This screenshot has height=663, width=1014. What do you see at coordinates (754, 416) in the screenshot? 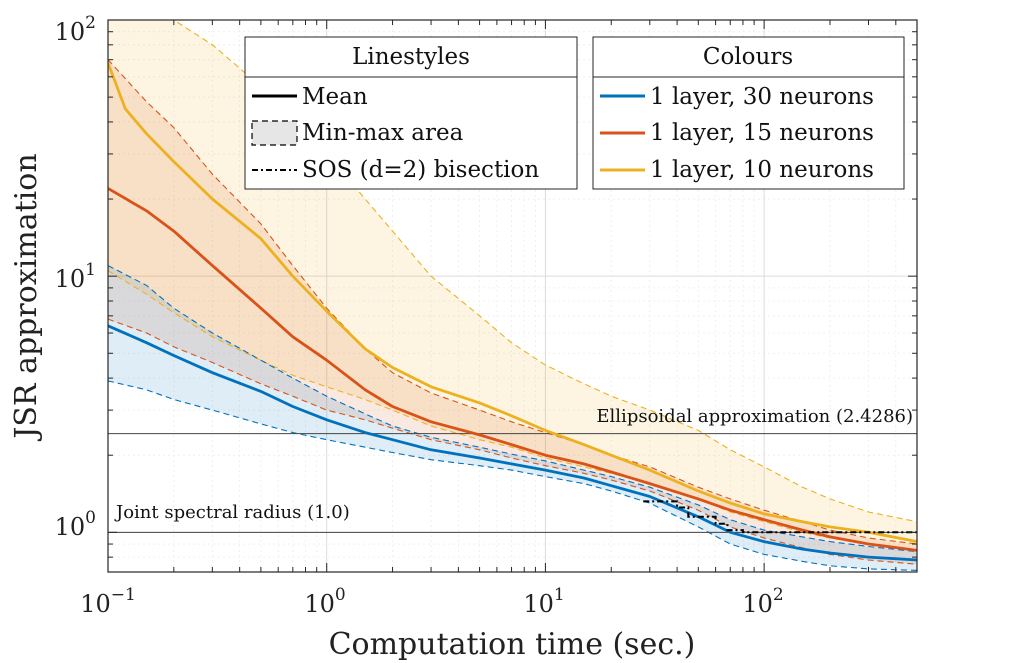
I see `ellipsoidal-label: Ellipsoidal approximation (2.4286)` at bounding box center [754, 416].